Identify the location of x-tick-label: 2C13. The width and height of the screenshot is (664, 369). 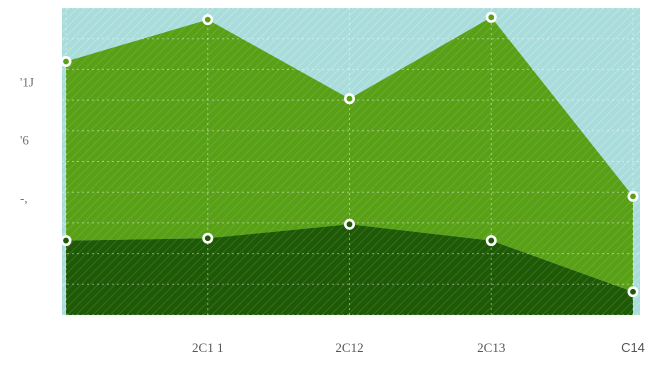
(491, 347).